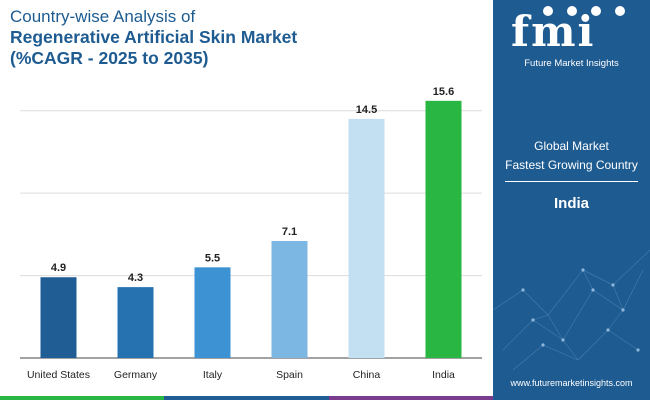 This screenshot has width=650, height=400. Describe the element at coordinates (289, 375) in the screenshot. I see `category-label: Spain` at that location.